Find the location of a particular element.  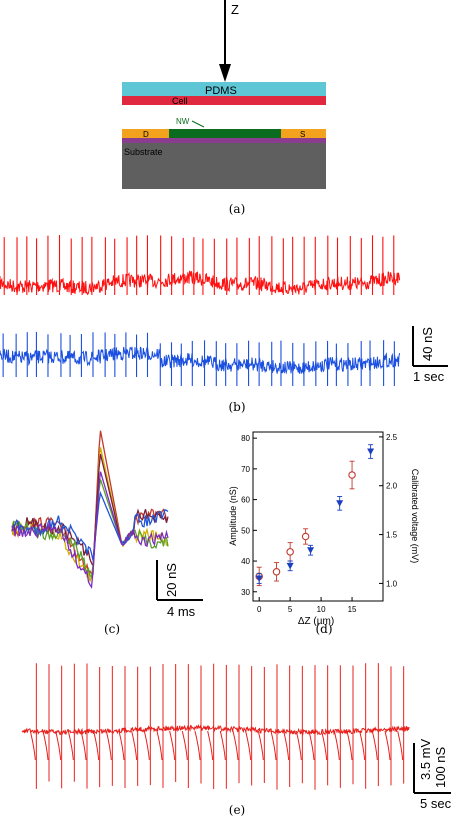

x-tick-label: 5 is located at coordinates (290, 609).